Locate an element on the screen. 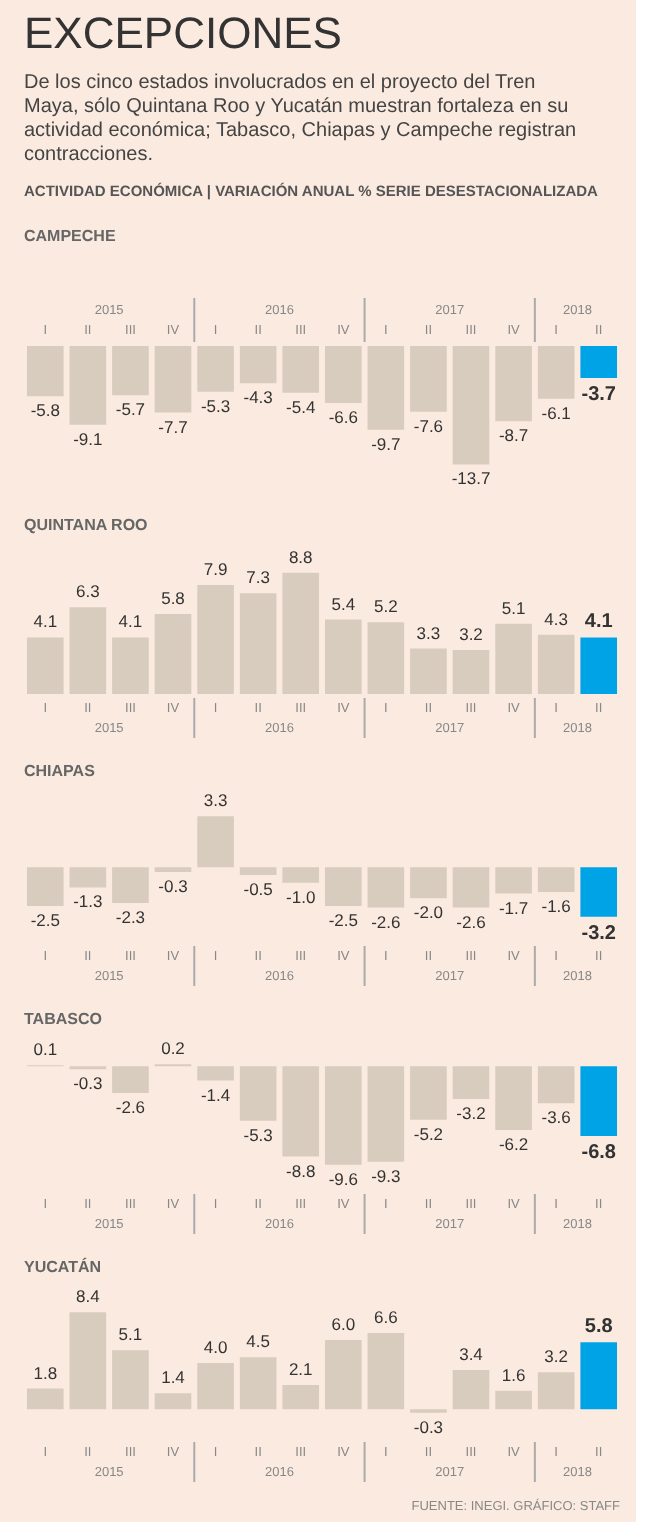 The image size is (650, 1536). data-label: -1.3 is located at coordinates (88, 901).